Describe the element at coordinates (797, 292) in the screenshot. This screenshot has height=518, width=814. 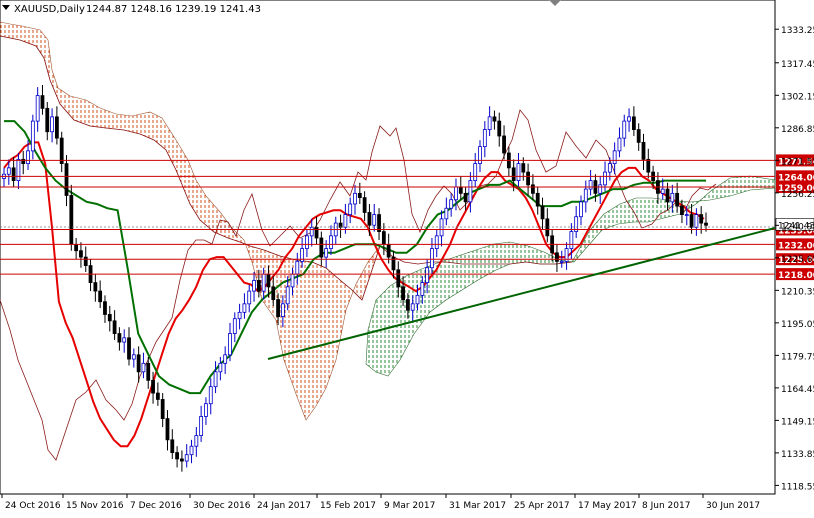
I see `y-tick-label: 1210.35` at that location.